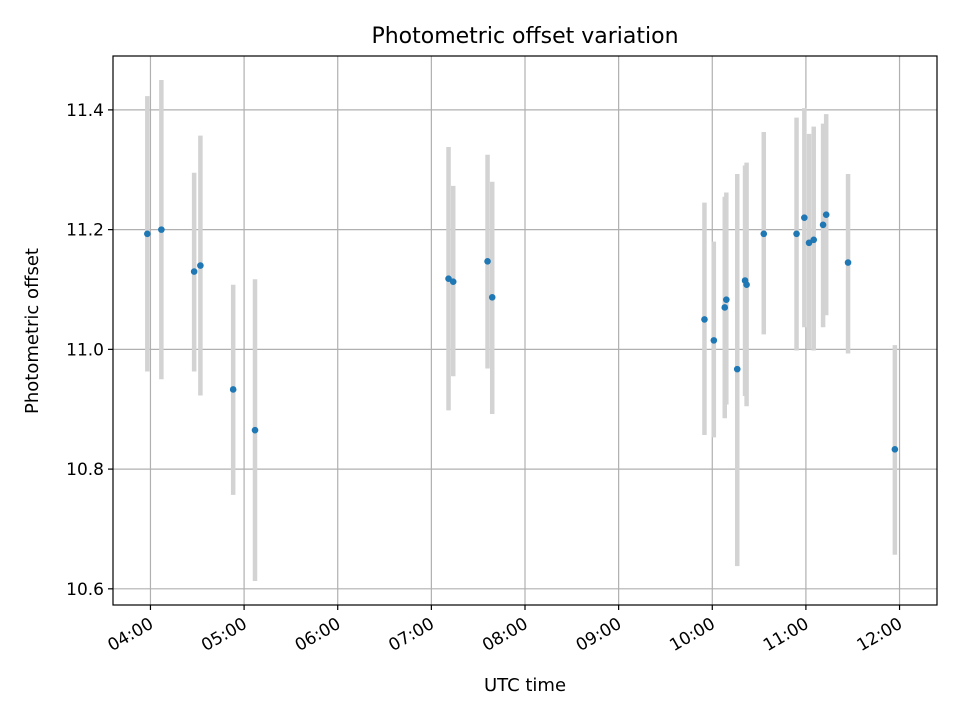 The width and height of the screenshot is (960, 720). Describe the element at coordinates (85, 231) in the screenshot. I see `y-tick-label: 11.2` at that location.